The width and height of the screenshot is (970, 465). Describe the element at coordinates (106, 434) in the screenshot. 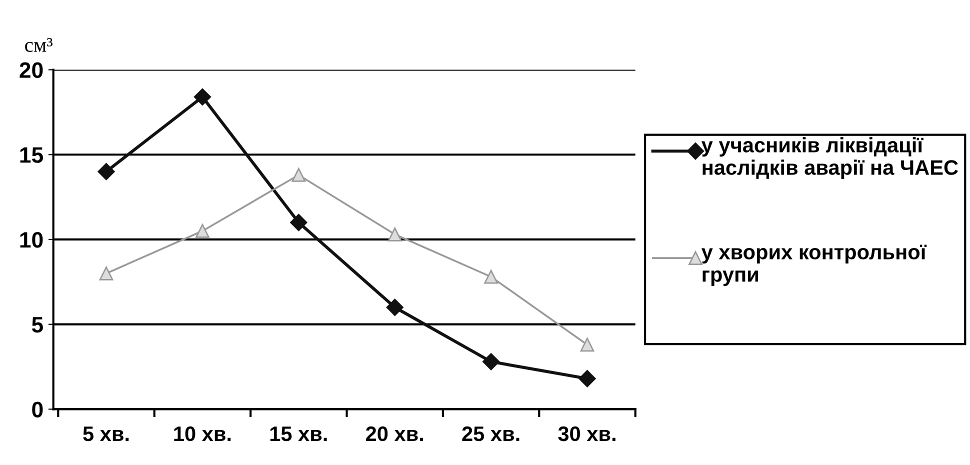

I see `x-tick-label: 5 хв.` at that location.